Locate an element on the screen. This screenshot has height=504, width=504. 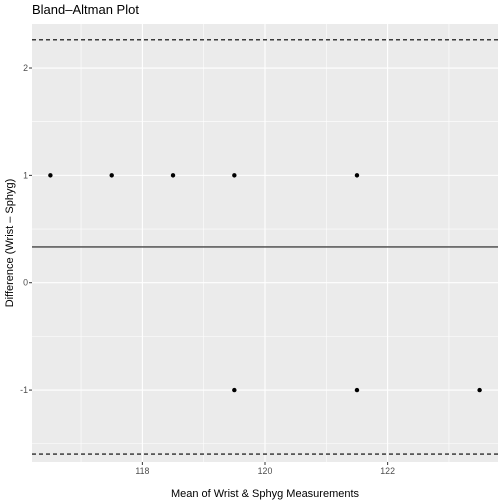
y-axis: -1 0 1 2 is located at coordinates (26, 229).